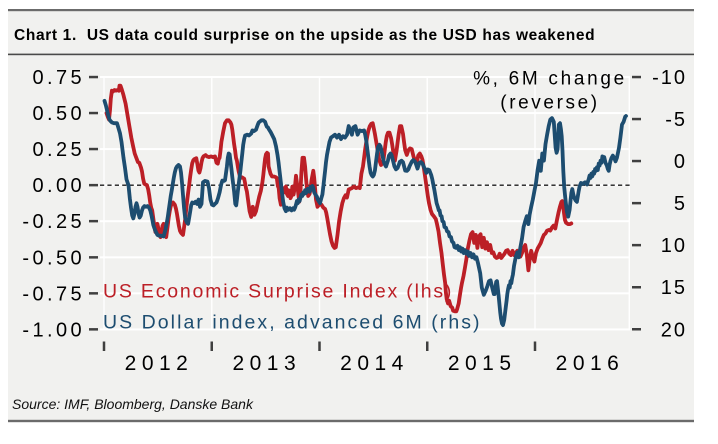 The height and width of the screenshot is (444, 718). What do you see at coordinates (590, 363) in the screenshot?
I see `svg-text: 2016` at bounding box center [590, 363].